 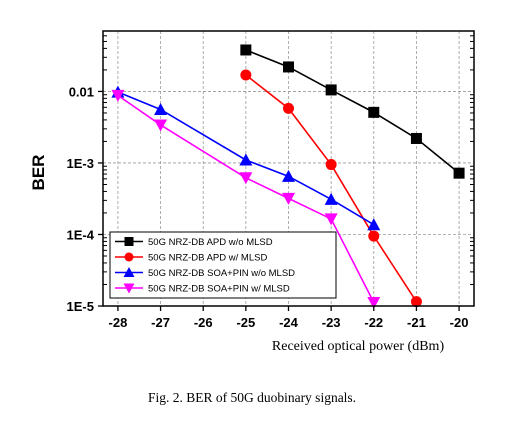 I want to click on y-tick-label: 1E-4, so click(x=81, y=234).